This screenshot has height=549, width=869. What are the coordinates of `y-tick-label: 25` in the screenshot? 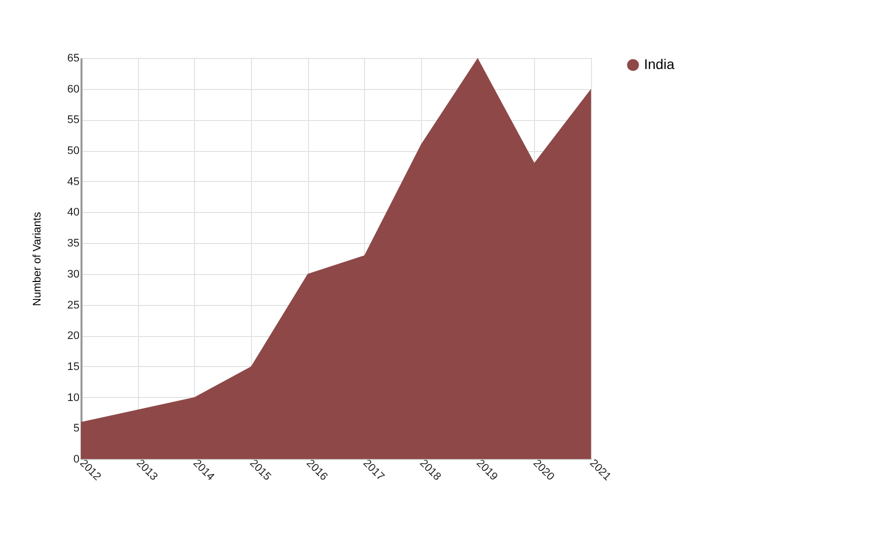 It's located at (73, 305).